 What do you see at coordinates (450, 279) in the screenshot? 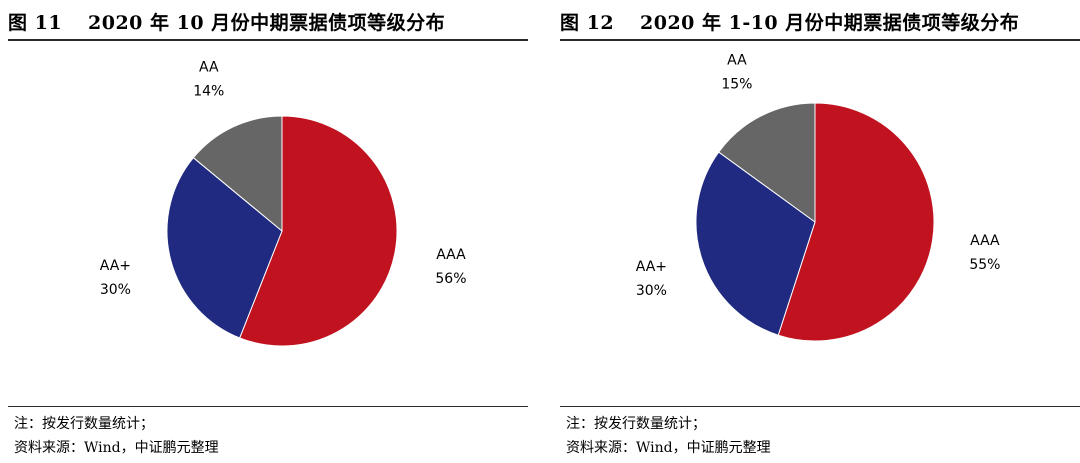
I see `slice-percent-label: 56%` at bounding box center [450, 279].